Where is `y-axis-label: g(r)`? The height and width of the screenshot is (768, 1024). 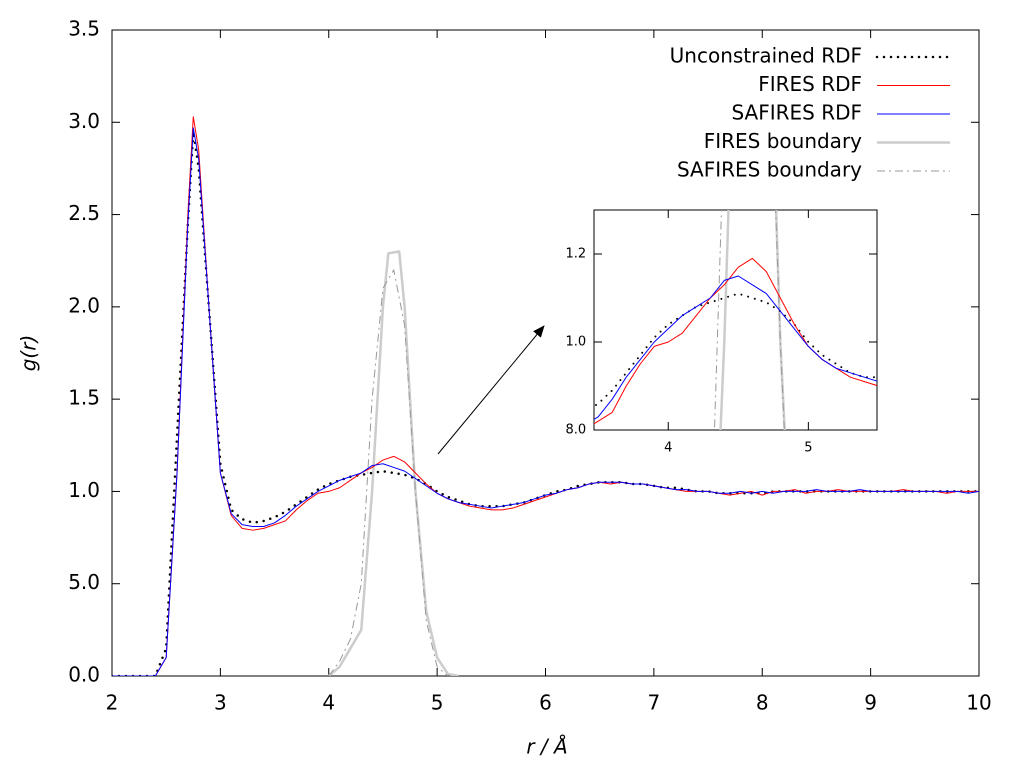 y-axis-label: g(r) is located at coordinates (29, 353).